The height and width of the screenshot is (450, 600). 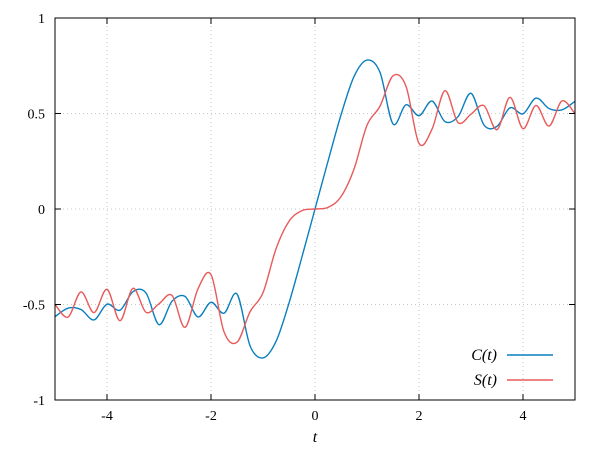 I want to click on legend: C(t) S(t), so click(x=512, y=368).